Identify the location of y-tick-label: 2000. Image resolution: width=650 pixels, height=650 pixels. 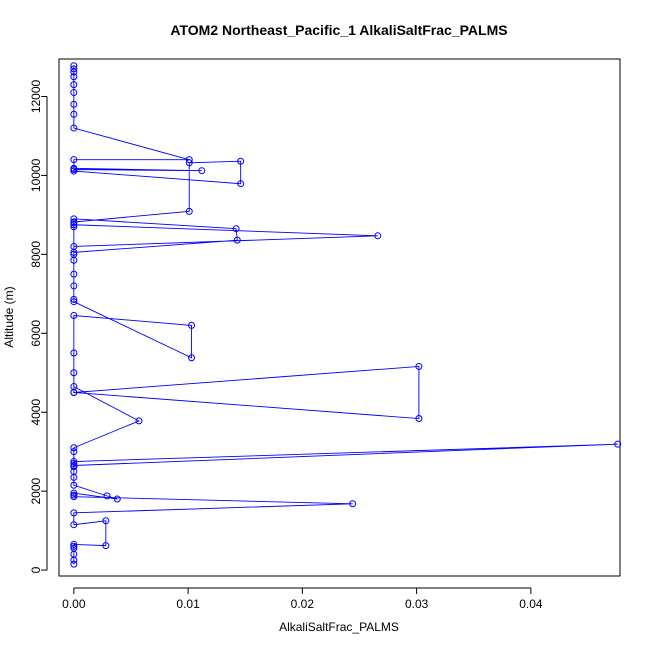
(36, 490).